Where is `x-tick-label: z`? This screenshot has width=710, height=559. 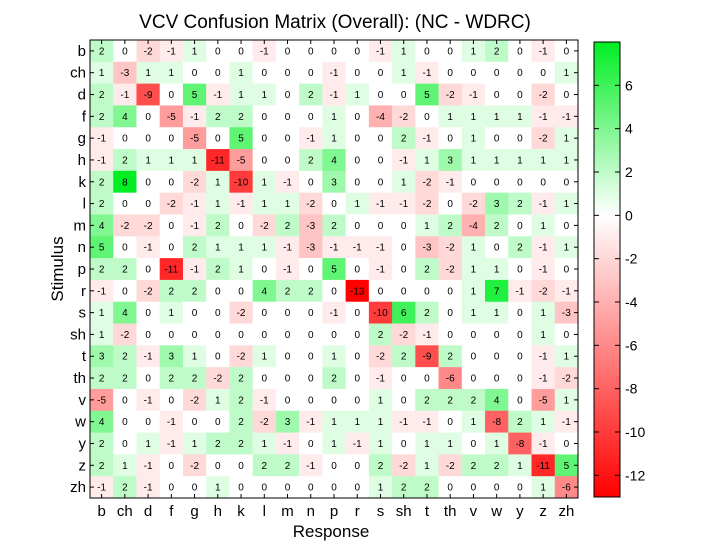 x-tick-label: z is located at coordinates (543, 511).